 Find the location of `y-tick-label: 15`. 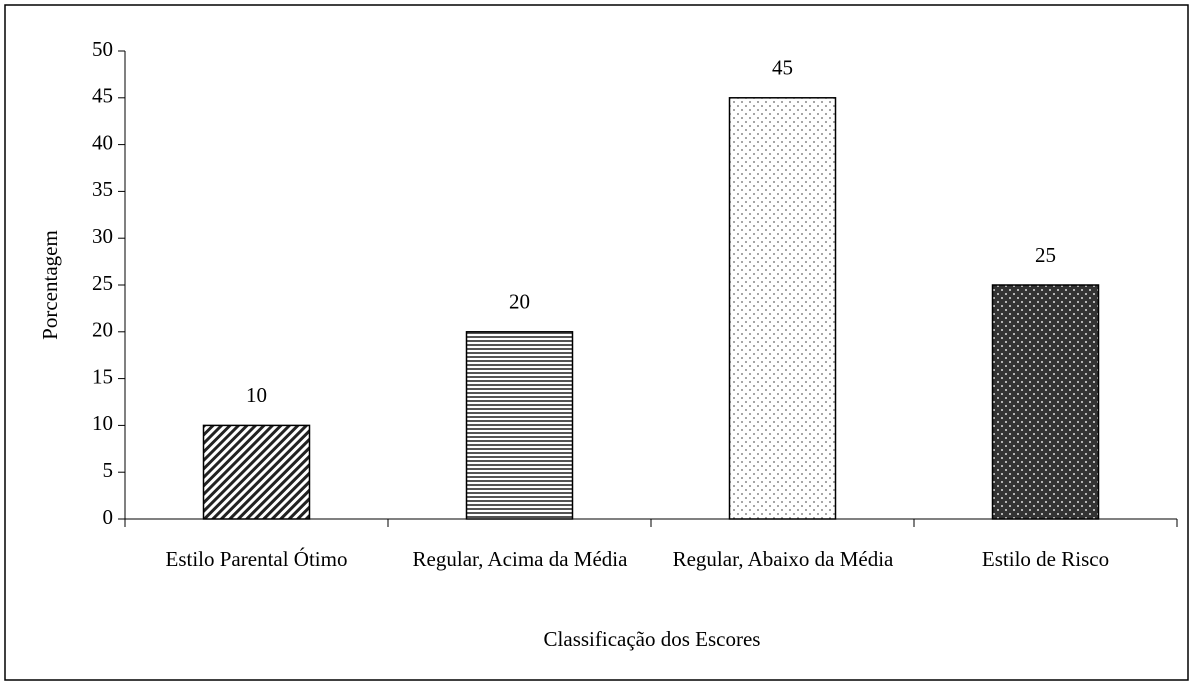

y-tick-label: 15 is located at coordinates (102, 376).